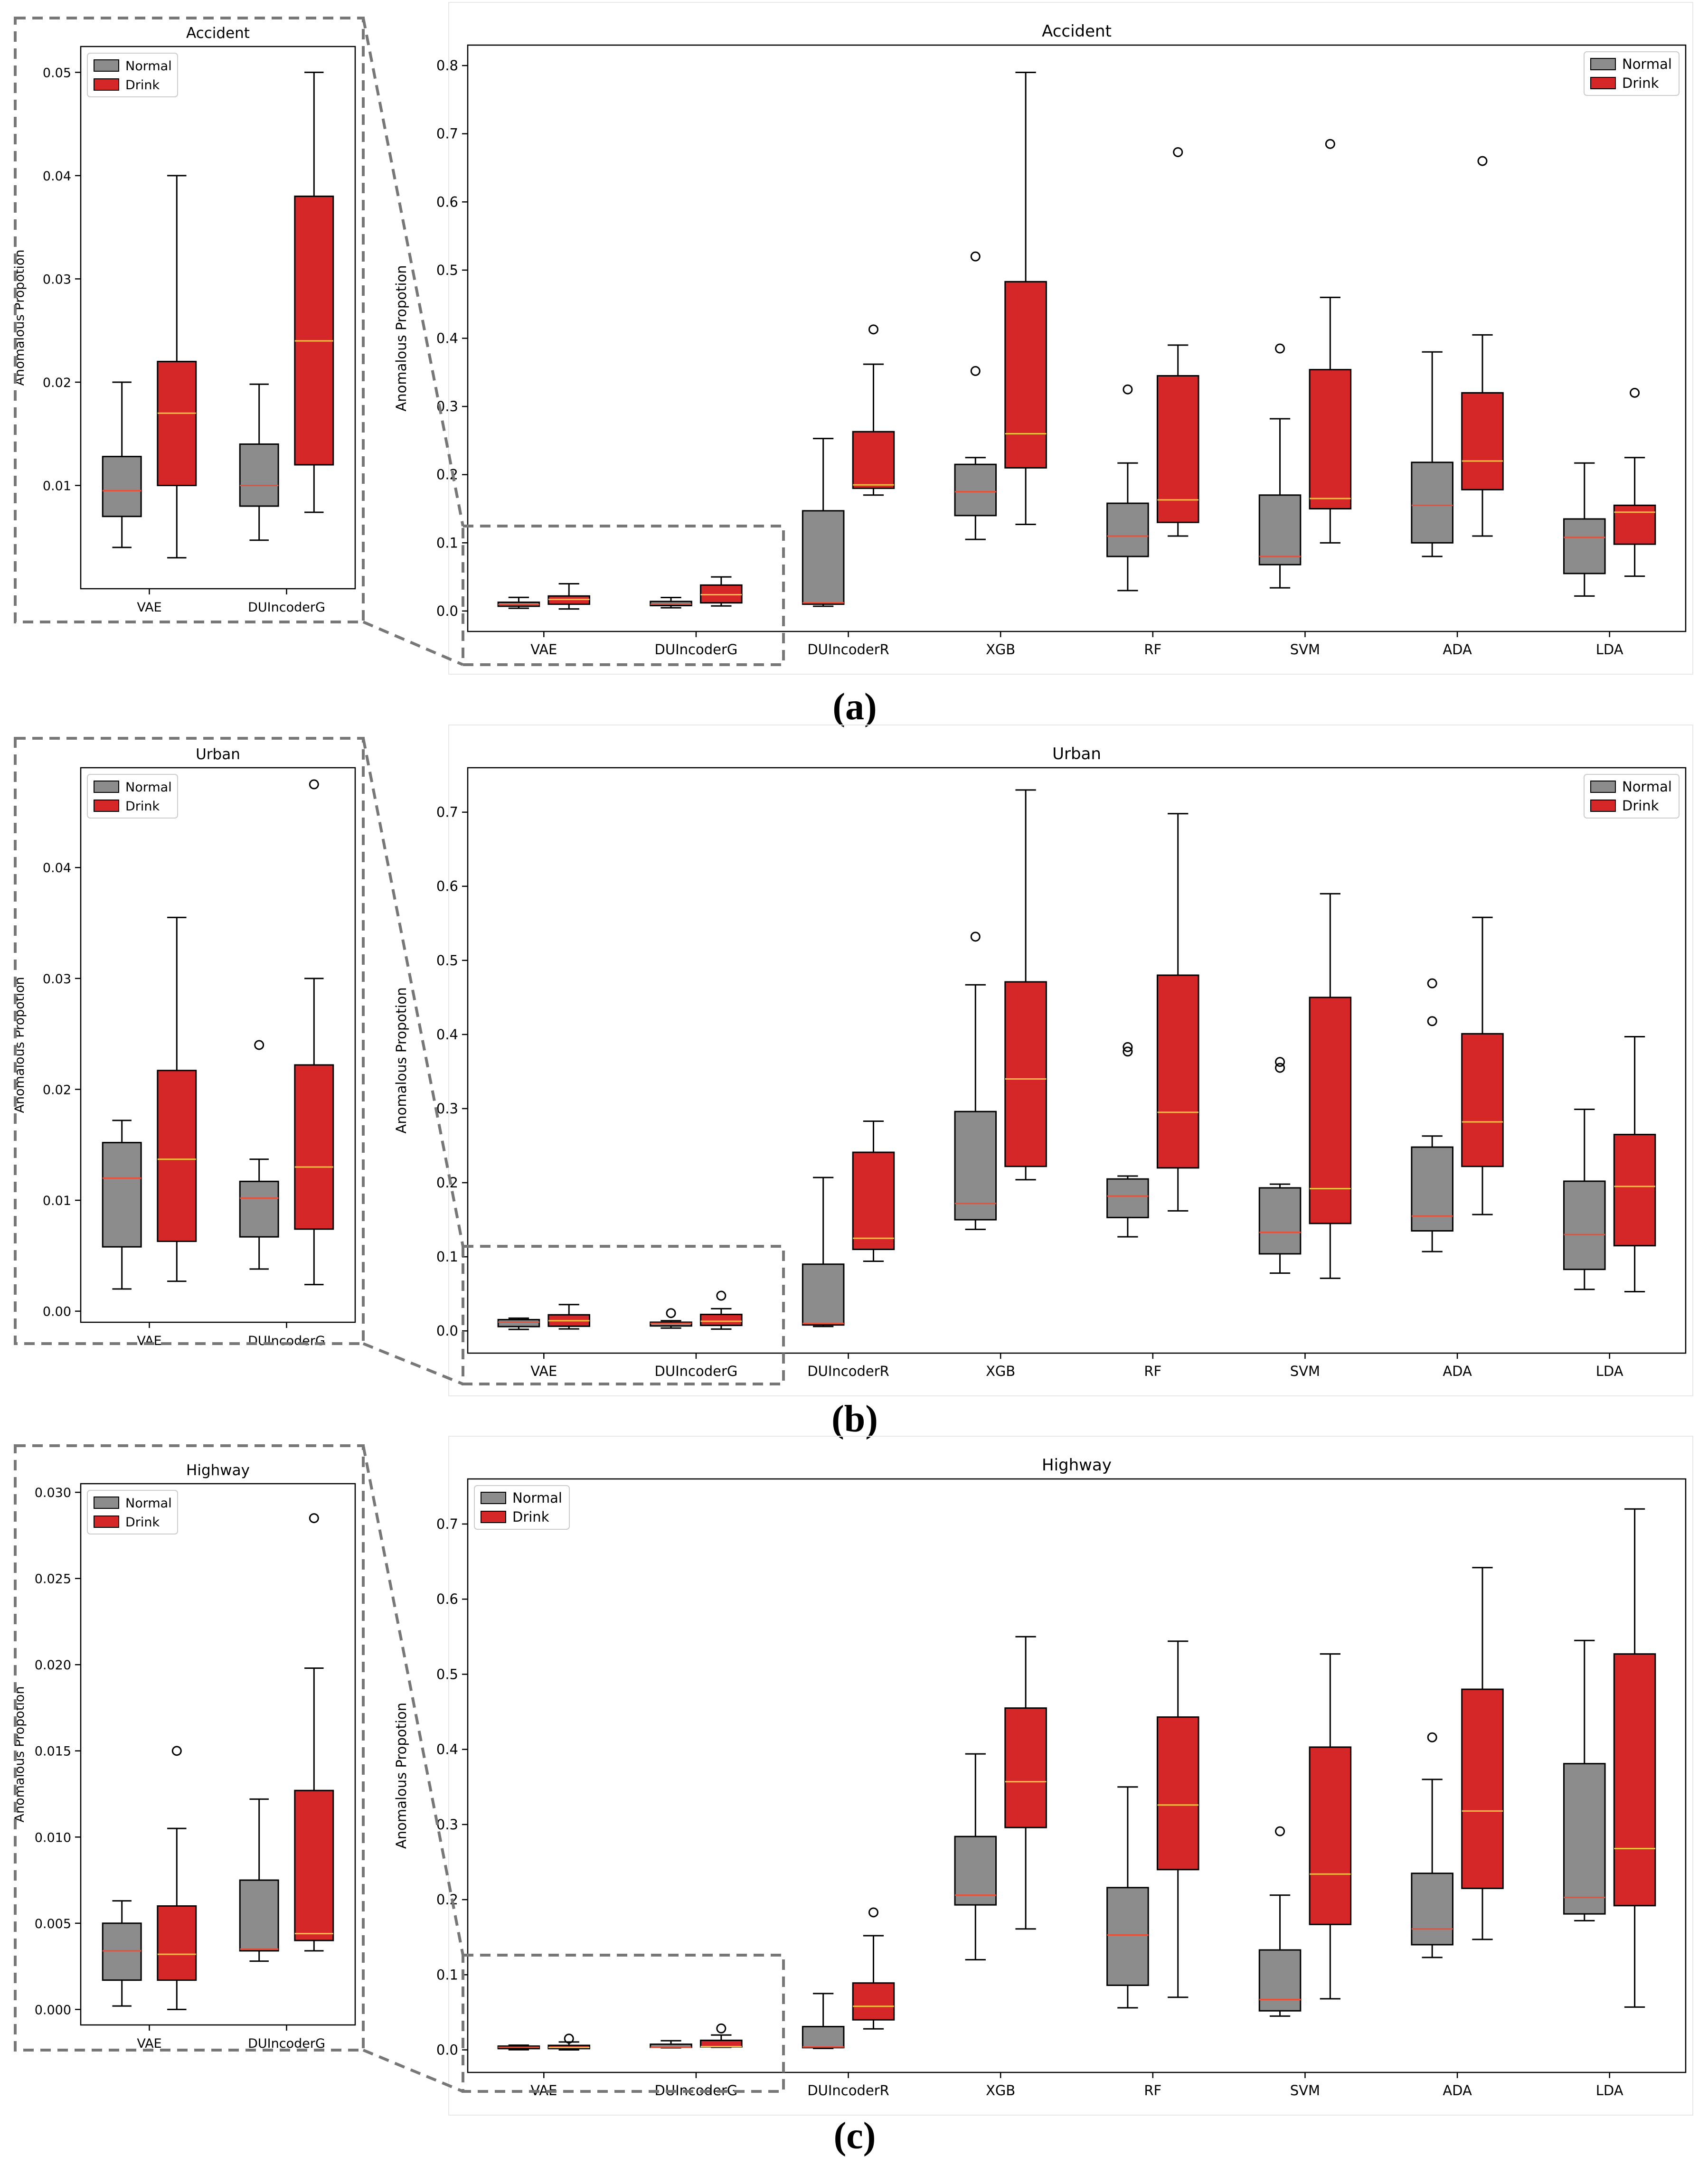  Describe the element at coordinates (855, 2136) in the screenshot. I see `panel-label: (c)` at that location.